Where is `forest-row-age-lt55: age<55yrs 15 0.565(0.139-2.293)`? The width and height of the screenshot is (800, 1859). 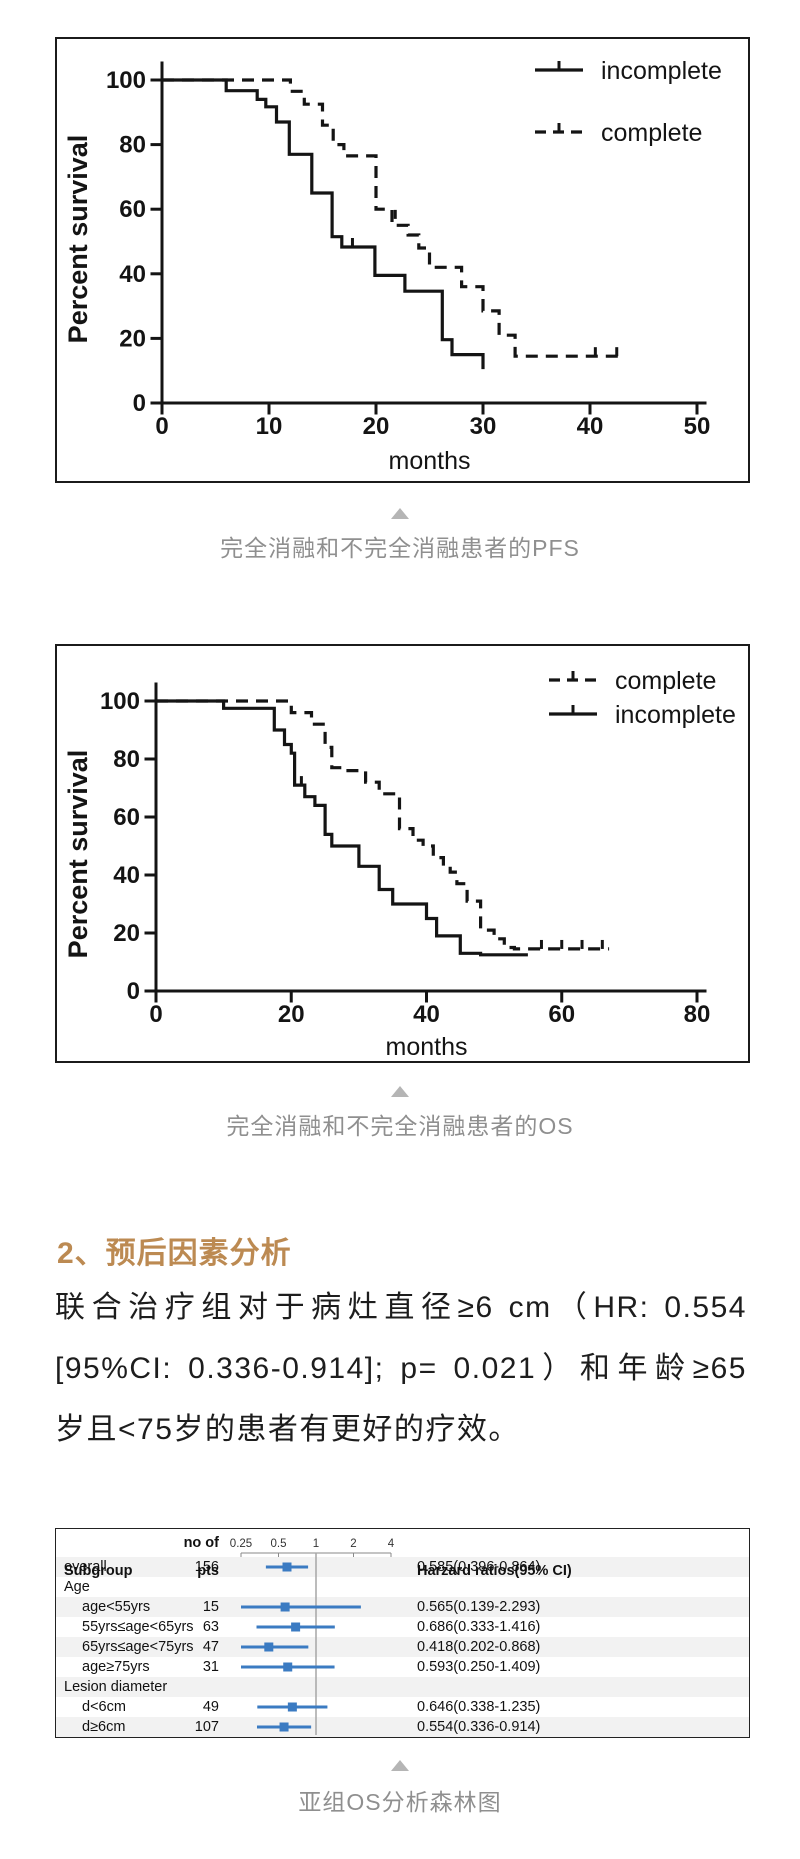 forest-row-age-lt55: age<55yrs 15 0.565(0.139-2.293) is located at coordinates (402, 1607).